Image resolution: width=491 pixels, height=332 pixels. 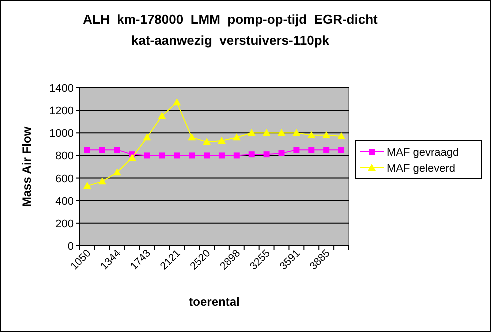 I want to click on y-axis-title: Mass Air Flow, so click(x=27, y=167).